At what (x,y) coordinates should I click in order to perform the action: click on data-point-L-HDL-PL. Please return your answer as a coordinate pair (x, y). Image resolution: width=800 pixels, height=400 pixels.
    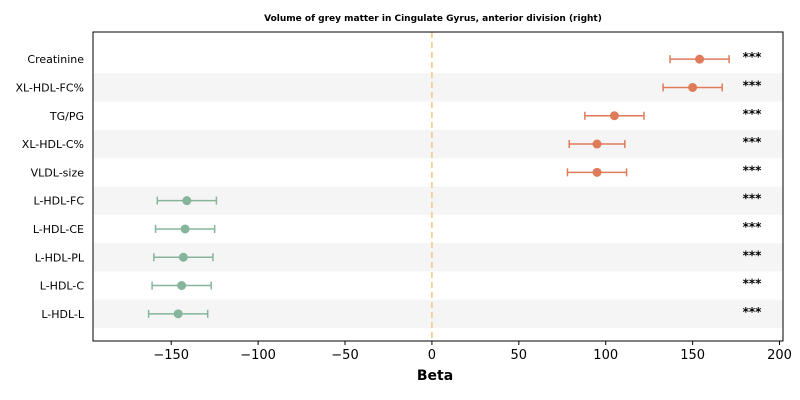
    Looking at the image, I should click on (183, 257).